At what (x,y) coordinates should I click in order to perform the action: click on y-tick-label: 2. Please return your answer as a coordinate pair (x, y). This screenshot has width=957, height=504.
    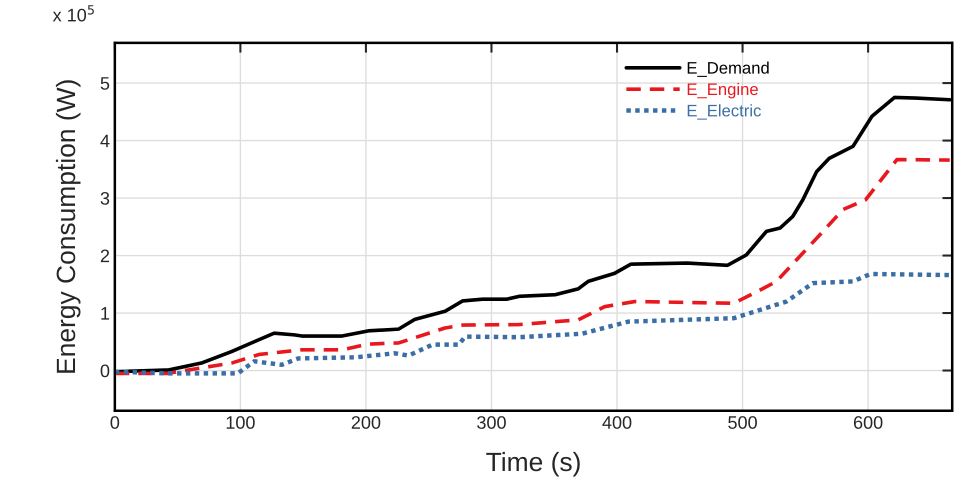
    Looking at the image, I should click on (105, 255).